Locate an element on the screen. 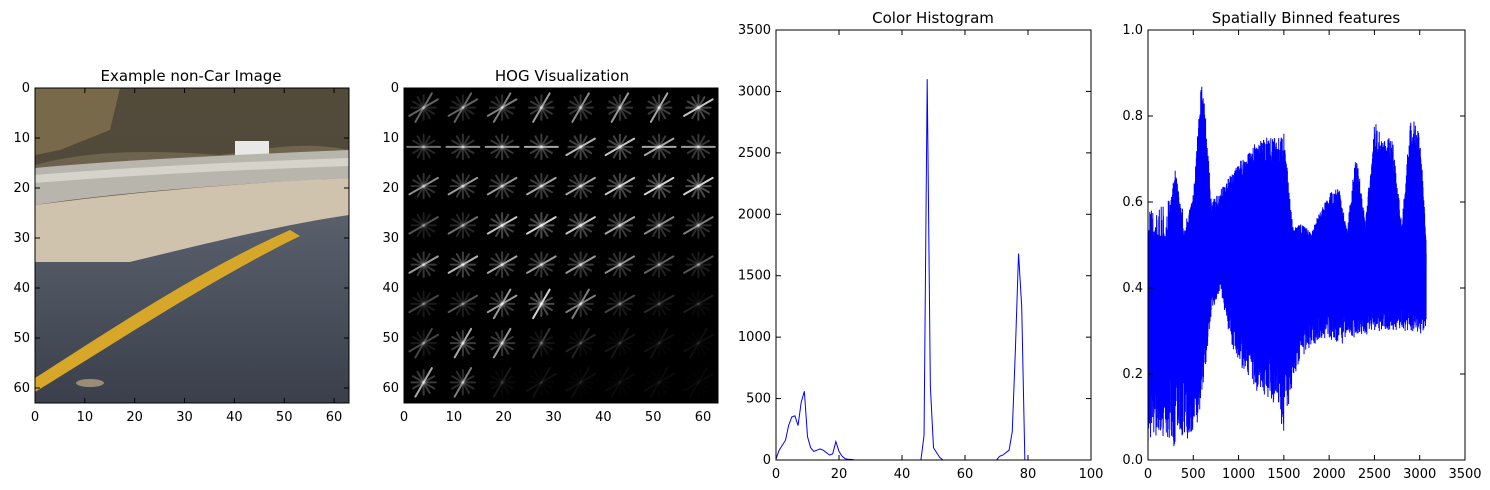 The height and width of the screenshot is (490, 1490). x-tick-label: 3500 is located at coordinates (1464, 474).